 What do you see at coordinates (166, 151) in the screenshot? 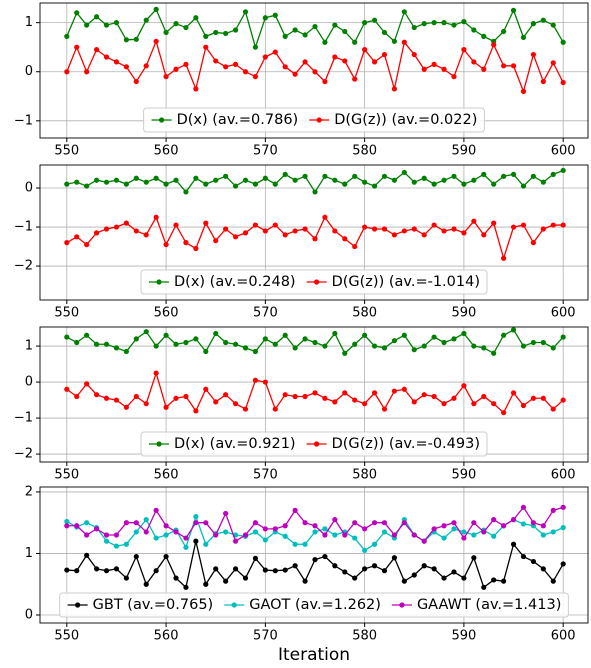
I see `x-tick-label: 560` at bounding box center [166, 151].